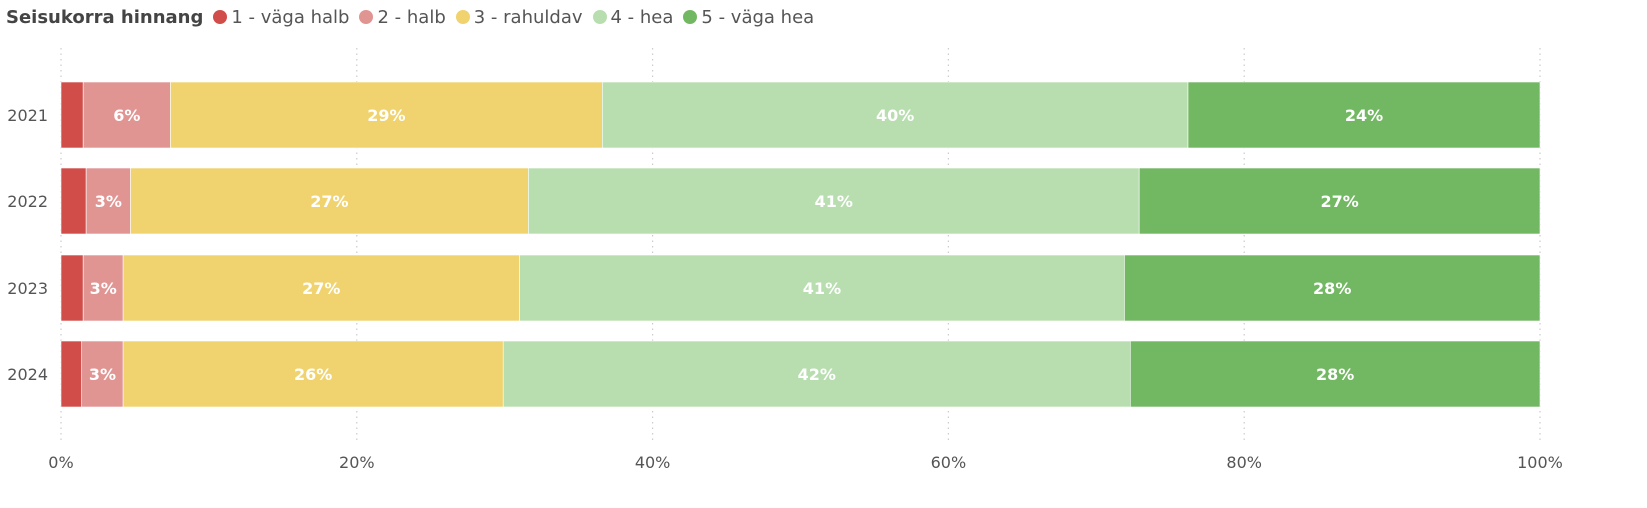  What do you see at coordinates (27, 245) in the screenshot?
I see `y-axis: 2021 2022 2023 2024` at bounding box center [27, 245].